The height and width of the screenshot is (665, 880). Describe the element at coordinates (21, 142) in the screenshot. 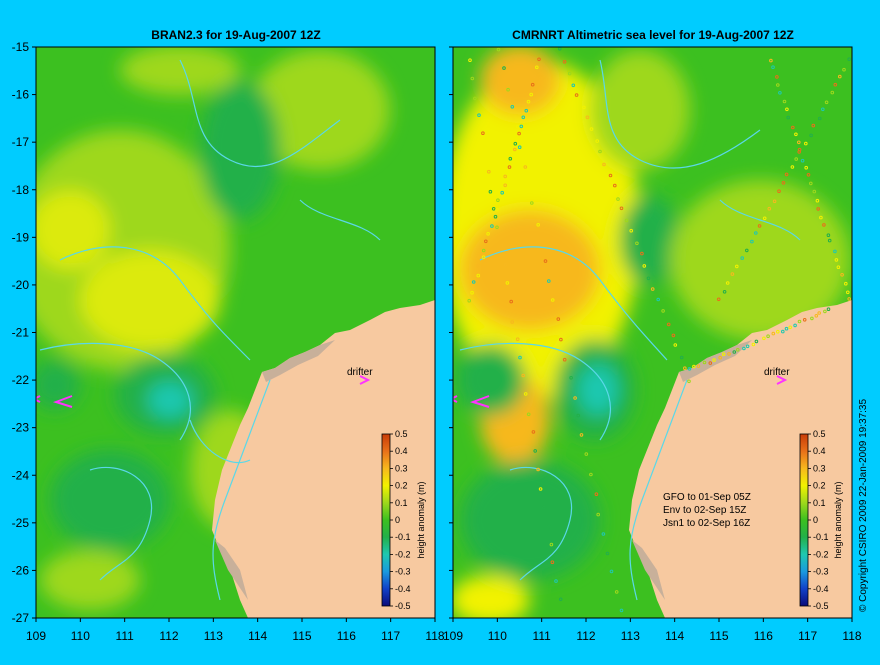

I see `lat-tick-label: -17` at that location.